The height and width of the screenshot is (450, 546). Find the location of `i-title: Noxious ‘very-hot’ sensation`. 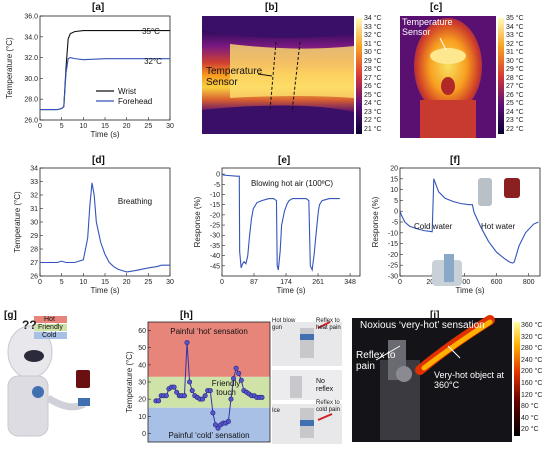

i-title: Noxious ‘very-hot’ sensation is located at coordinates (422, 325).